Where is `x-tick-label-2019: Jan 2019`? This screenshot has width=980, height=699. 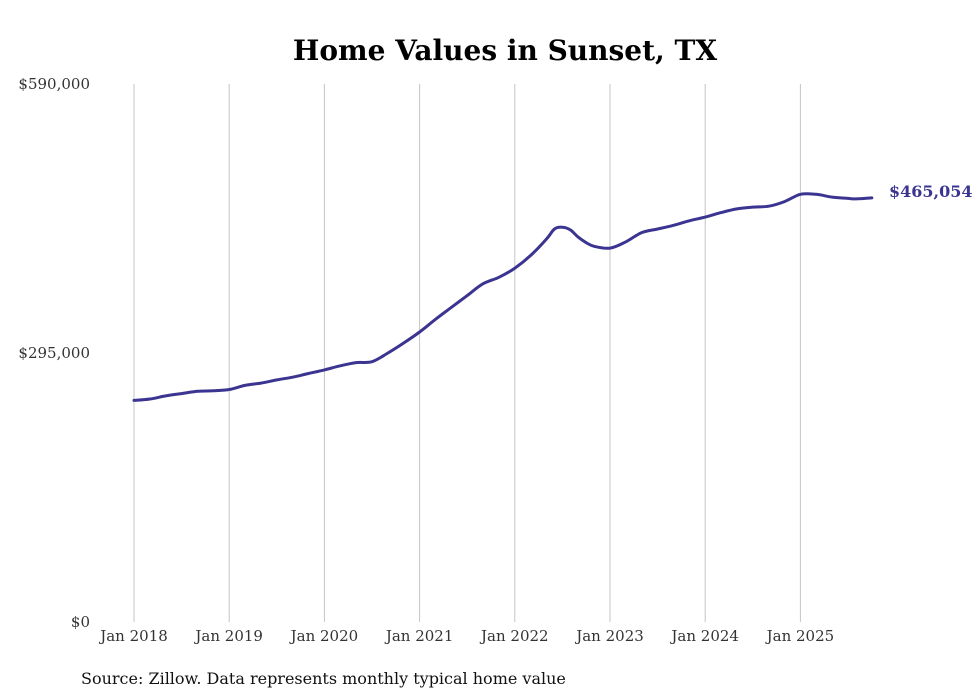
x-tick-label-2019: Jan 2019 is located at coordinates (228, 636).